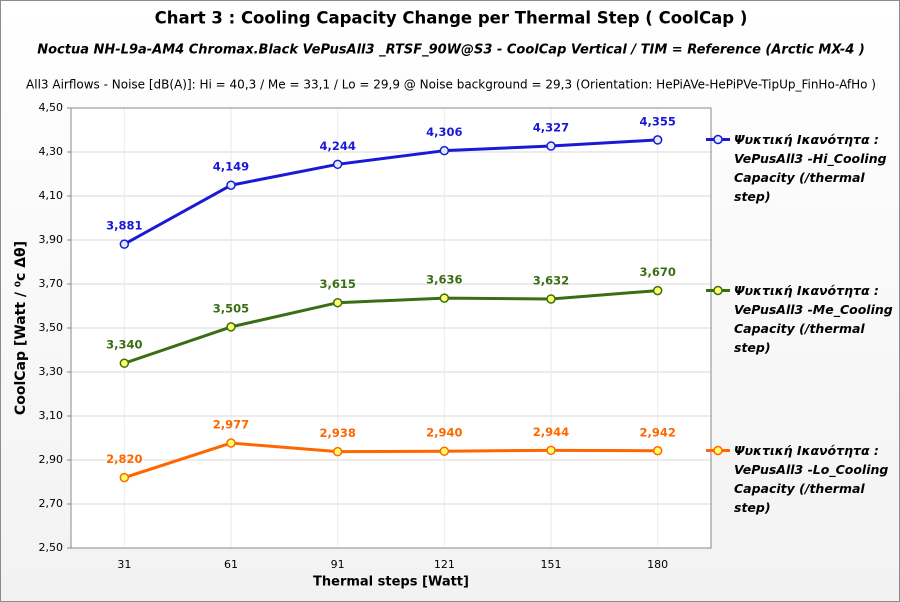 Image resolution: width=900 pixels, height=602 pixels. Describe the element at coordinates (391, 582) in the screenshot. I see `x-axis-label: Thermal steps [Watt]` at that location.